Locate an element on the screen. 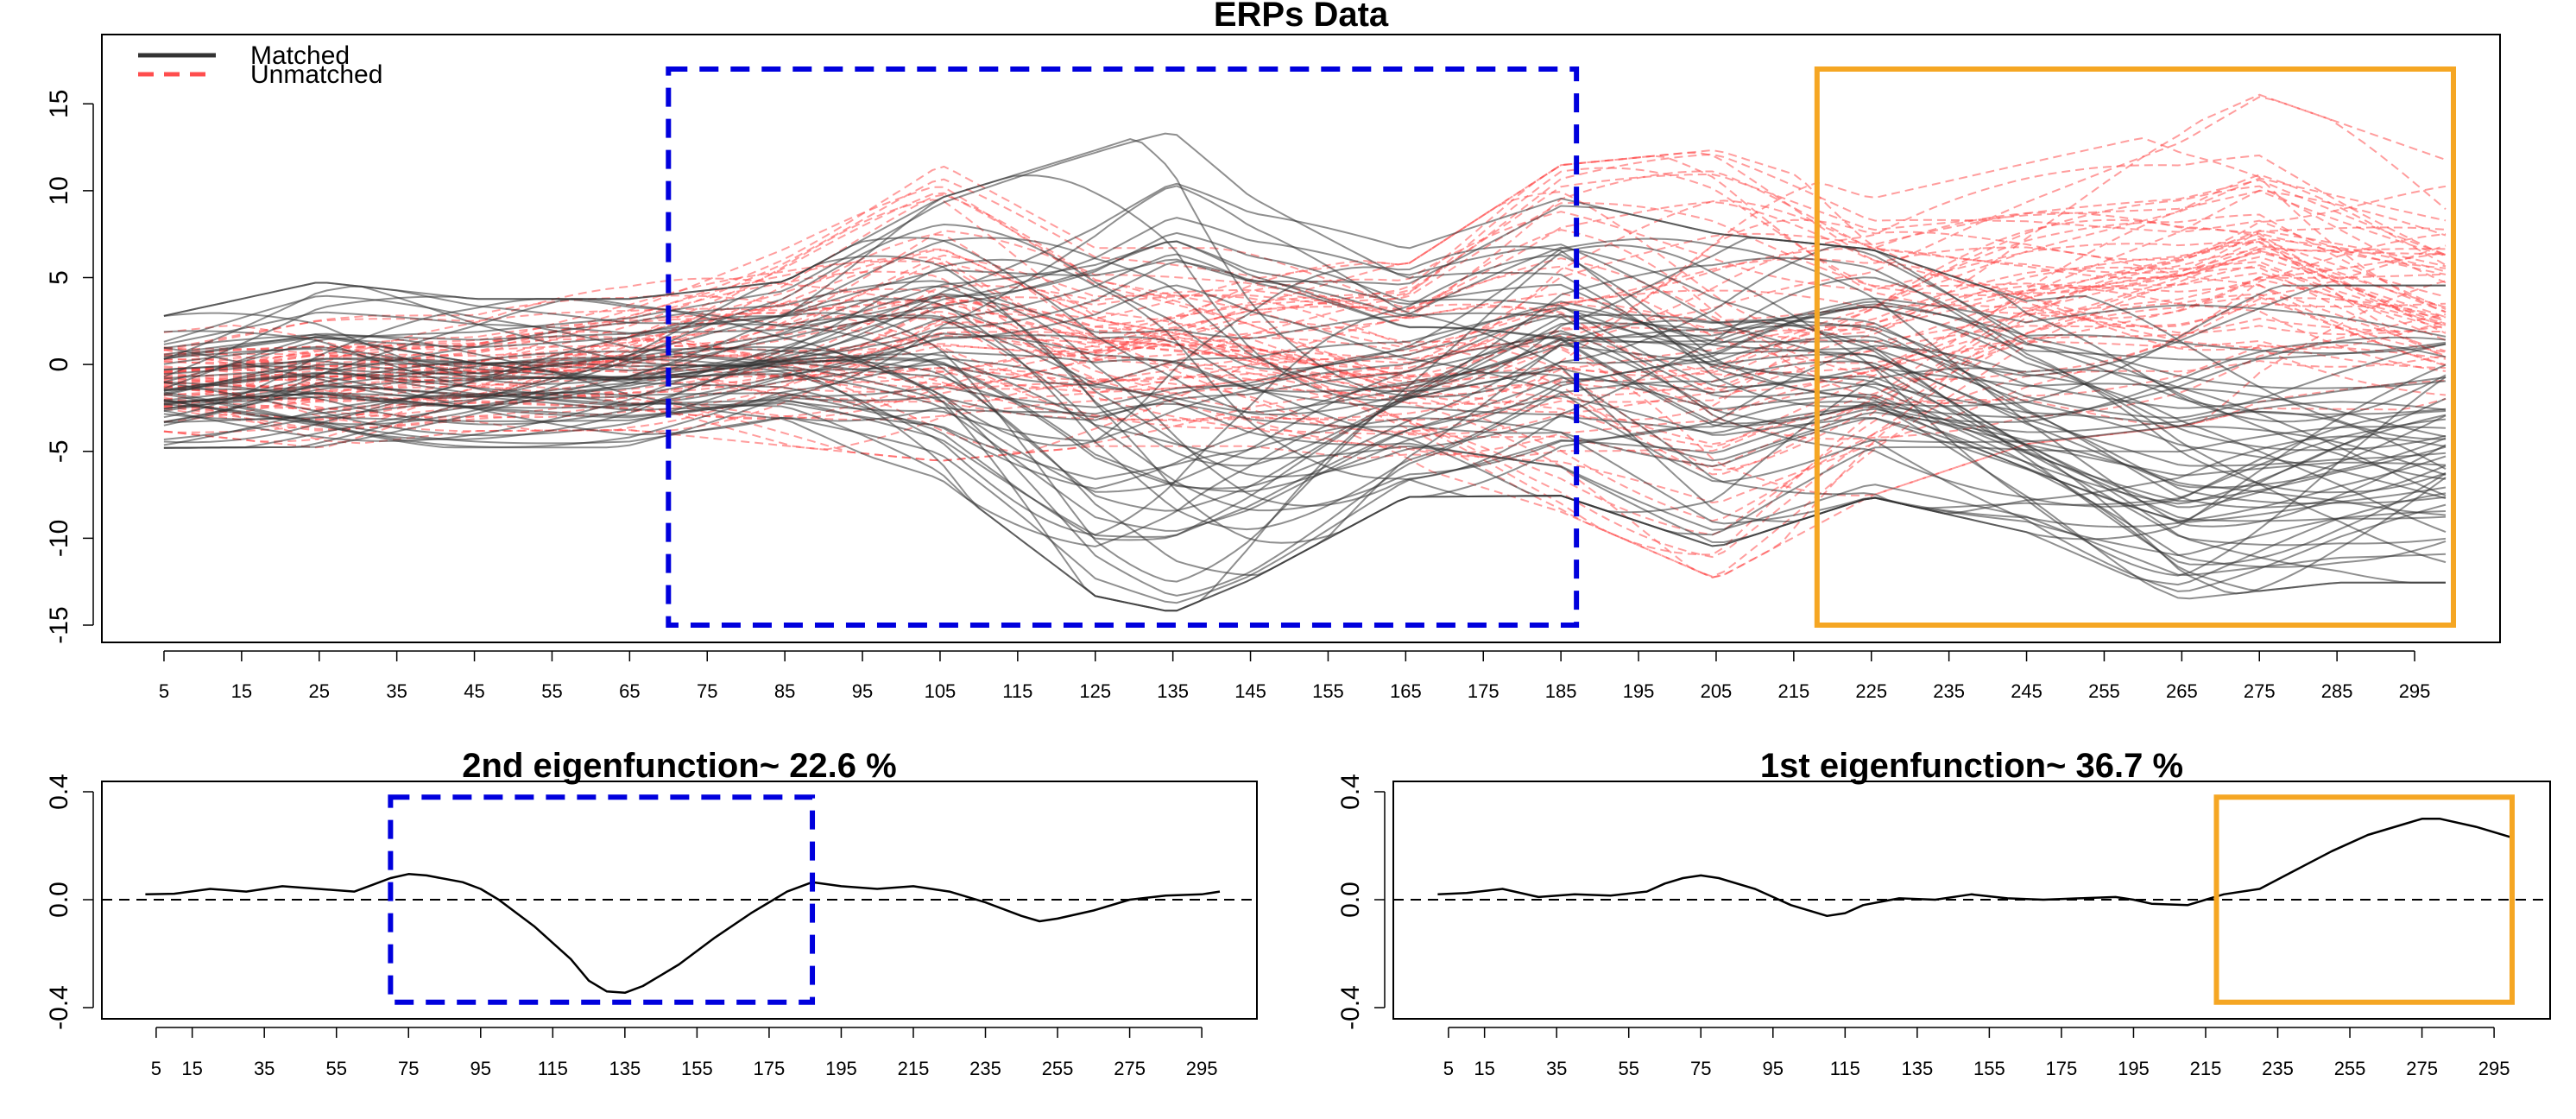 This screenshot has height=1119, width=2576. y-tick-label: -15 is located at coordinates (59, 625).